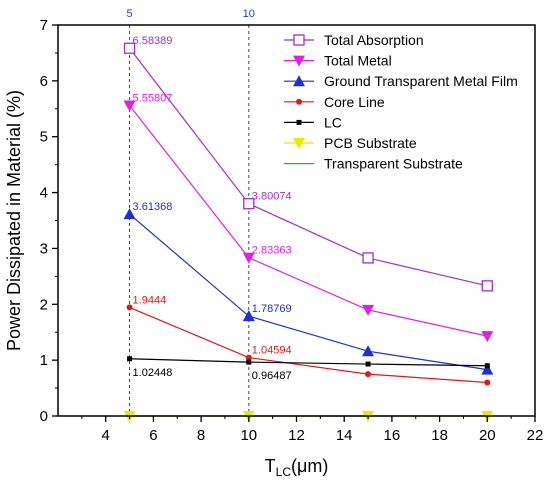  Describe the element at coordinates (272, 376) in the screenshot. I see `data-label: 0.96487` at that location.